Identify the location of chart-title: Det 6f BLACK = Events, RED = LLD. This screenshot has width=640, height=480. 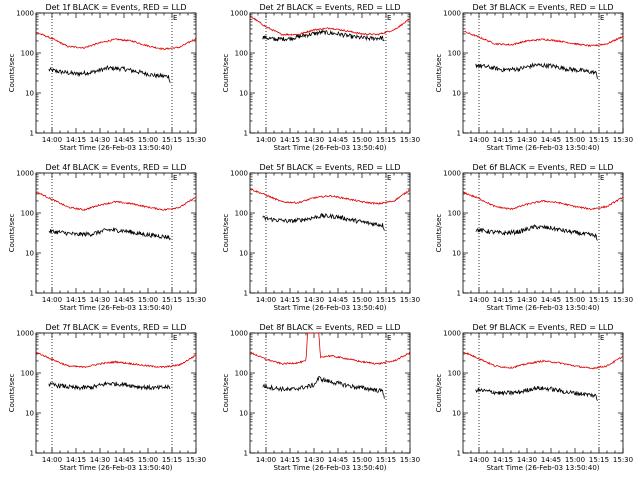
(542, 167).